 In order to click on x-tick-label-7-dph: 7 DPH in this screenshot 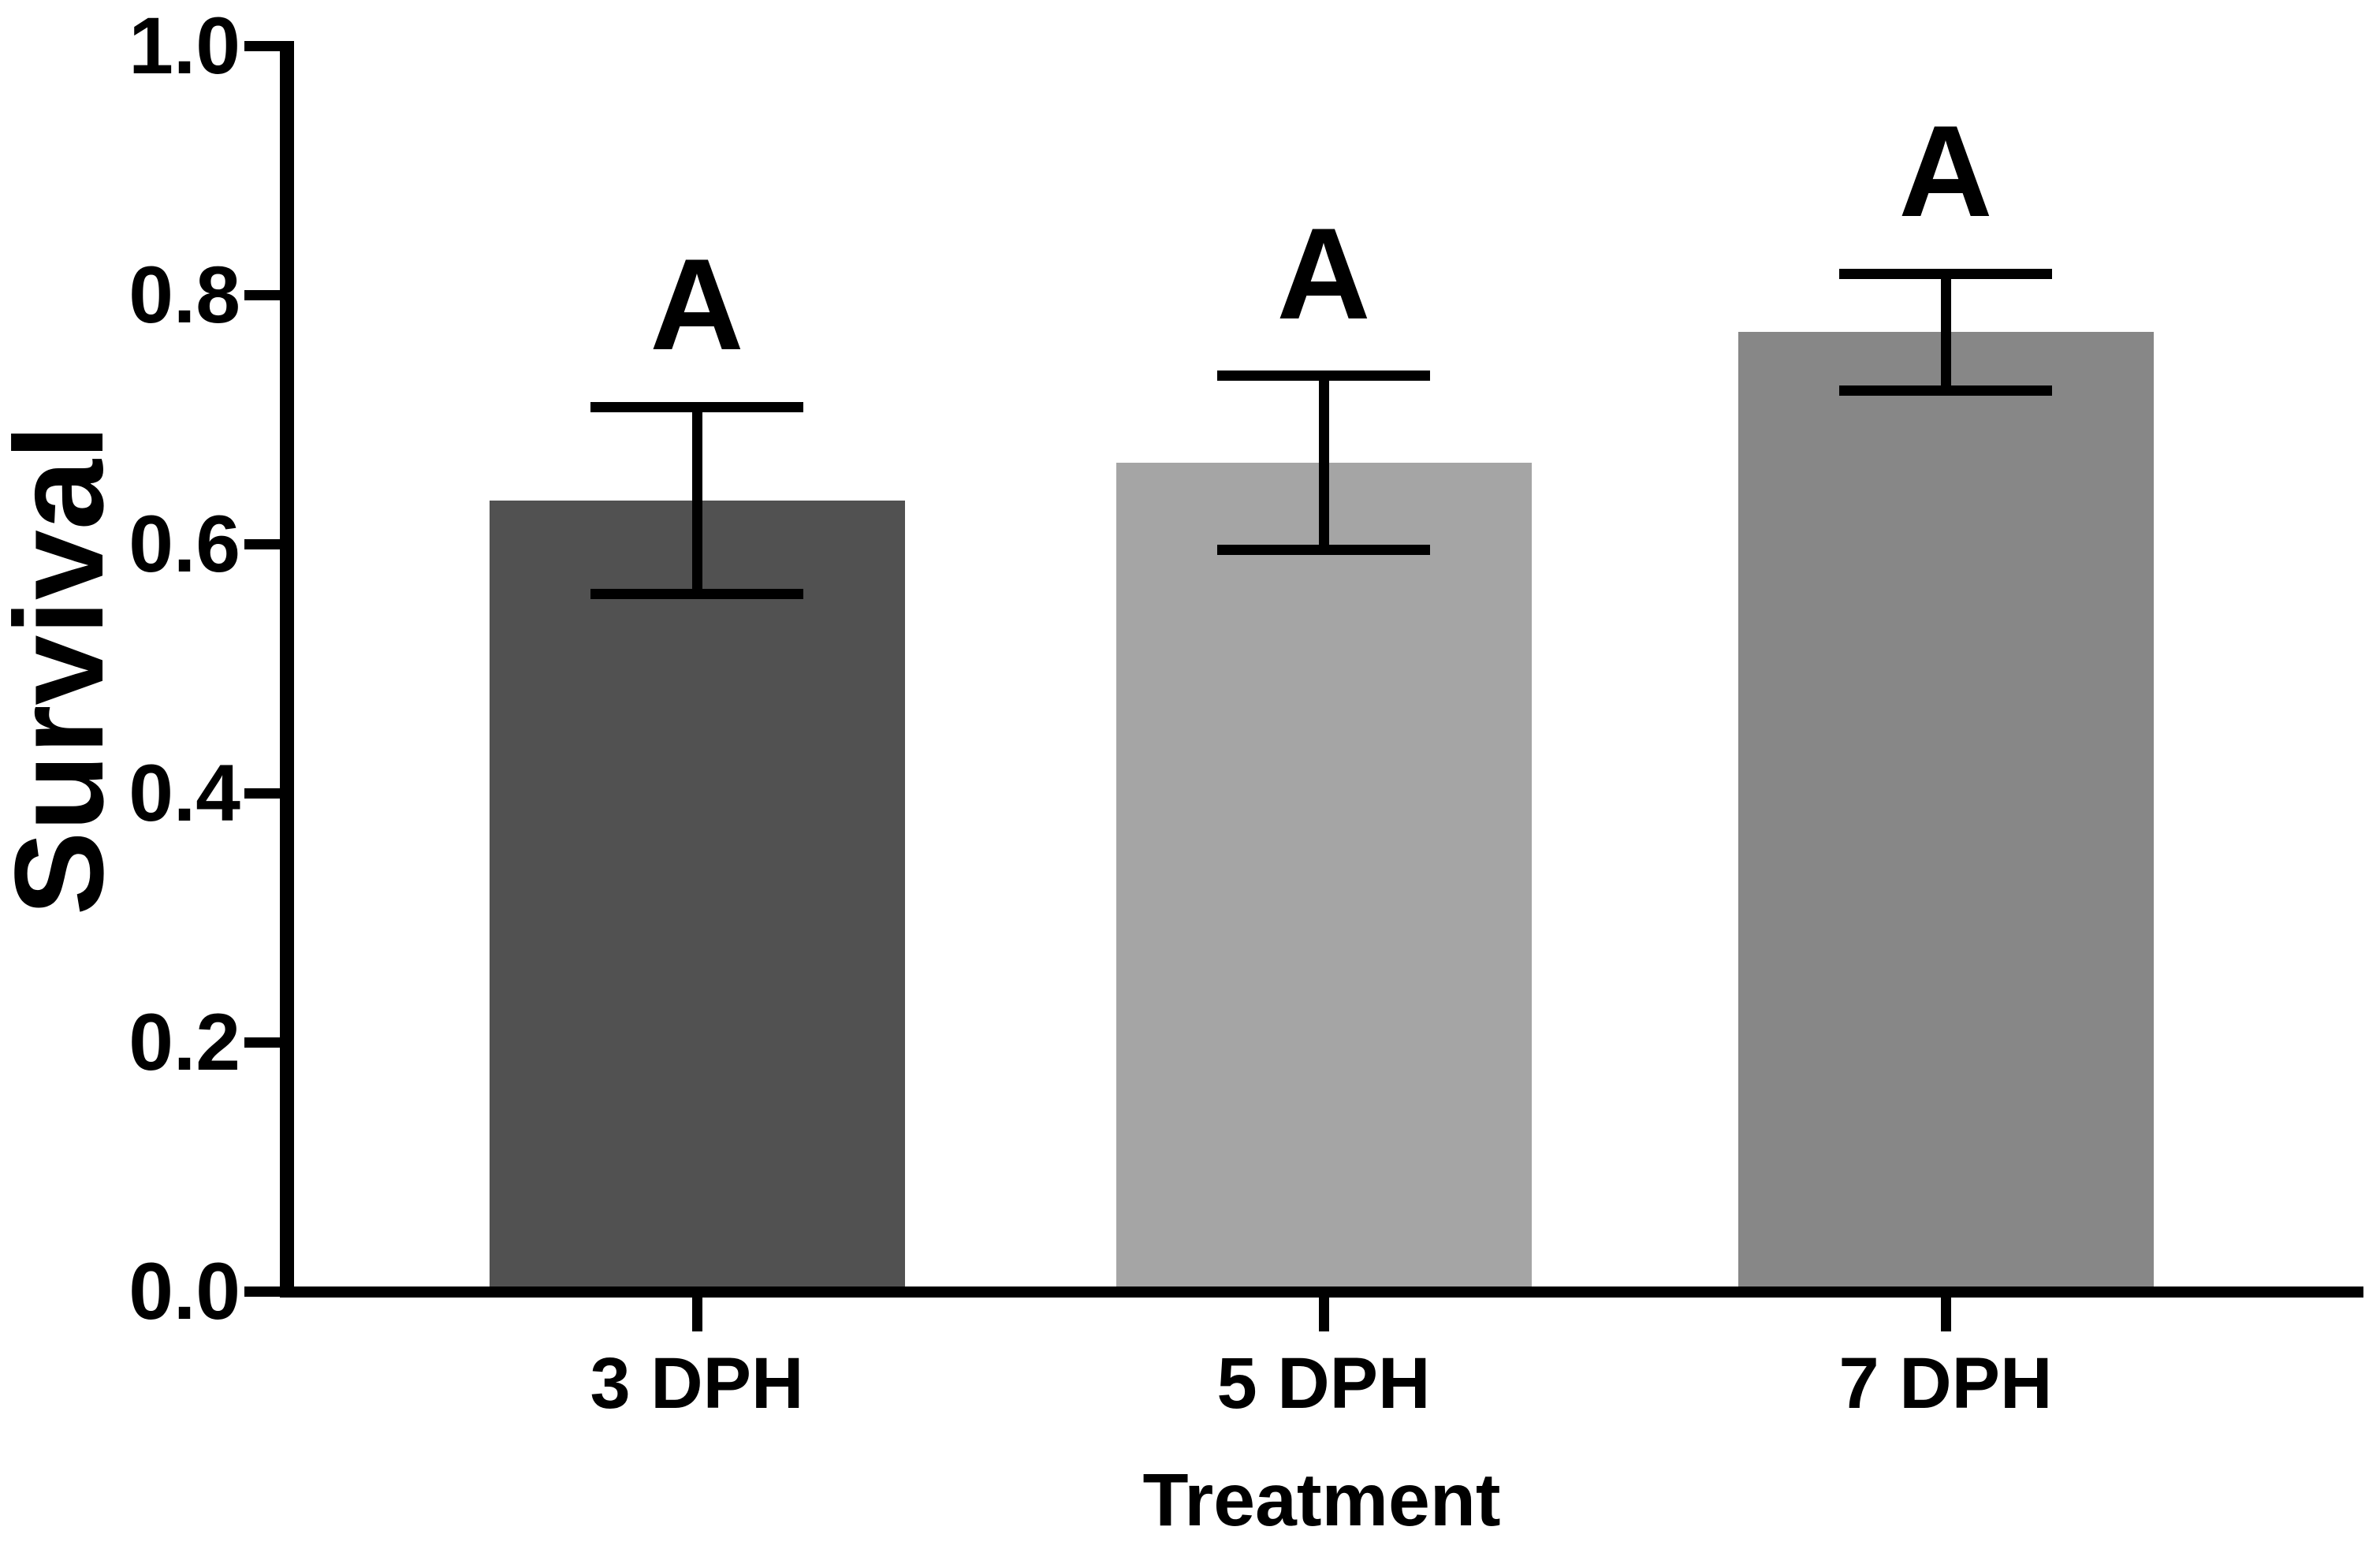, I will do `click(1945, 1383)`.